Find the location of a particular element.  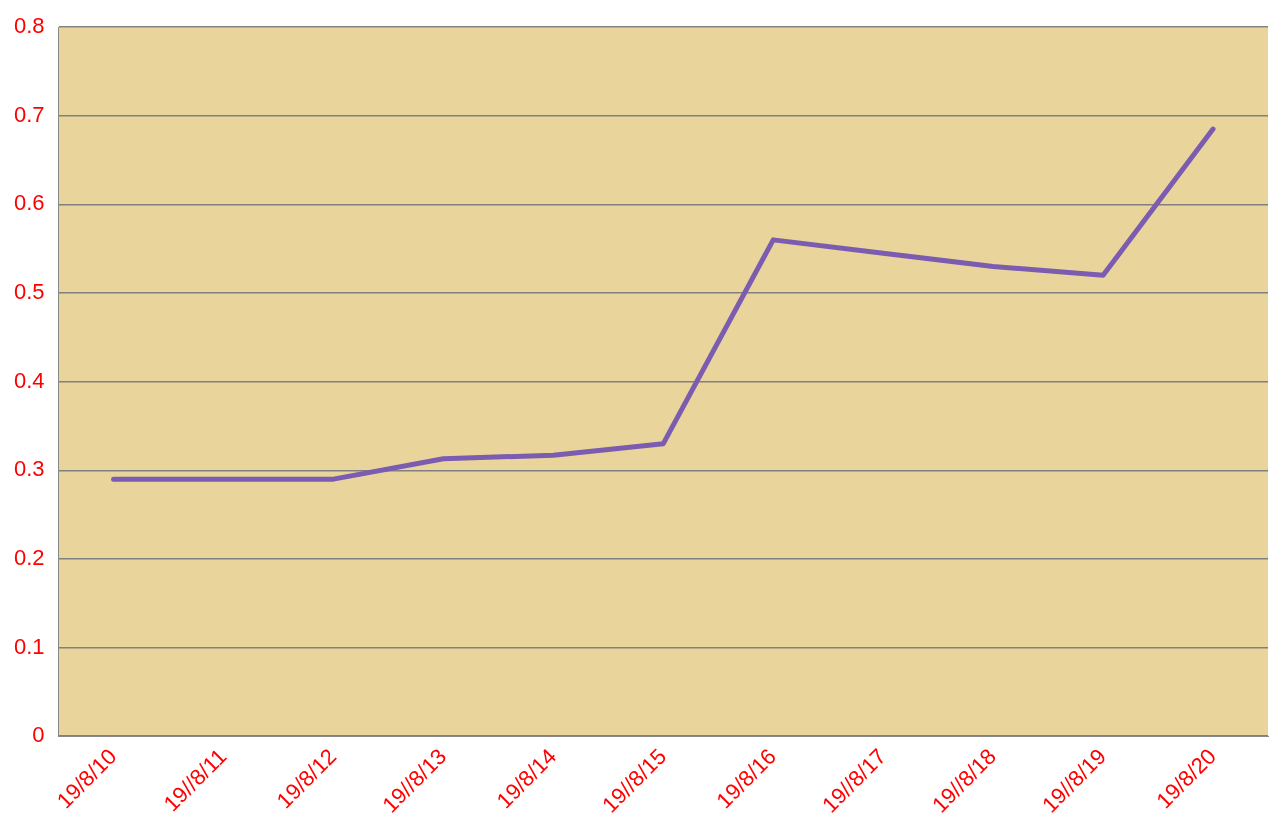

y-tick-label: 0 is located at coordinates (38, 735).